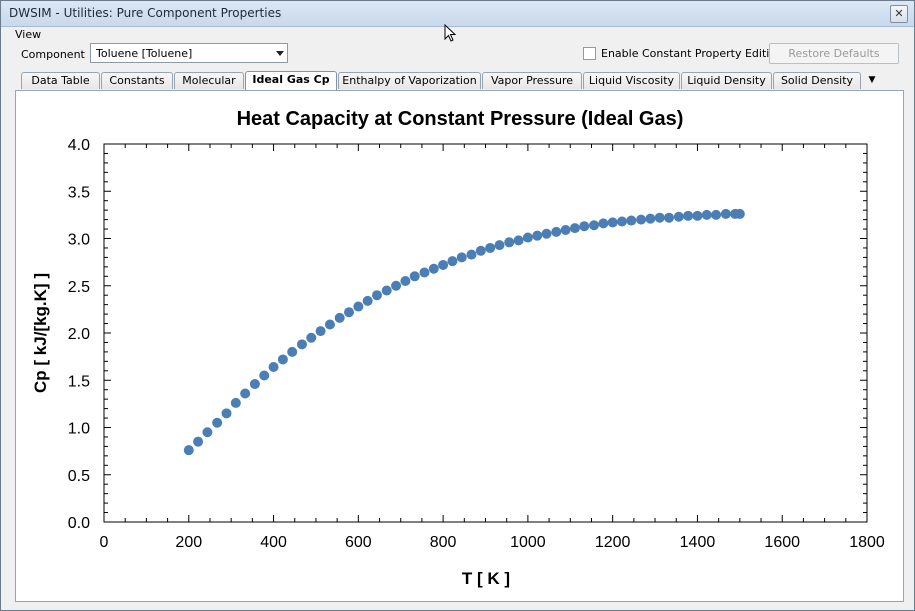 The width and height of the screenshot is (915, 611). Describe the element at coordinates (28, 34) in the screenshot. I see `menu-item-view: View` at that location.